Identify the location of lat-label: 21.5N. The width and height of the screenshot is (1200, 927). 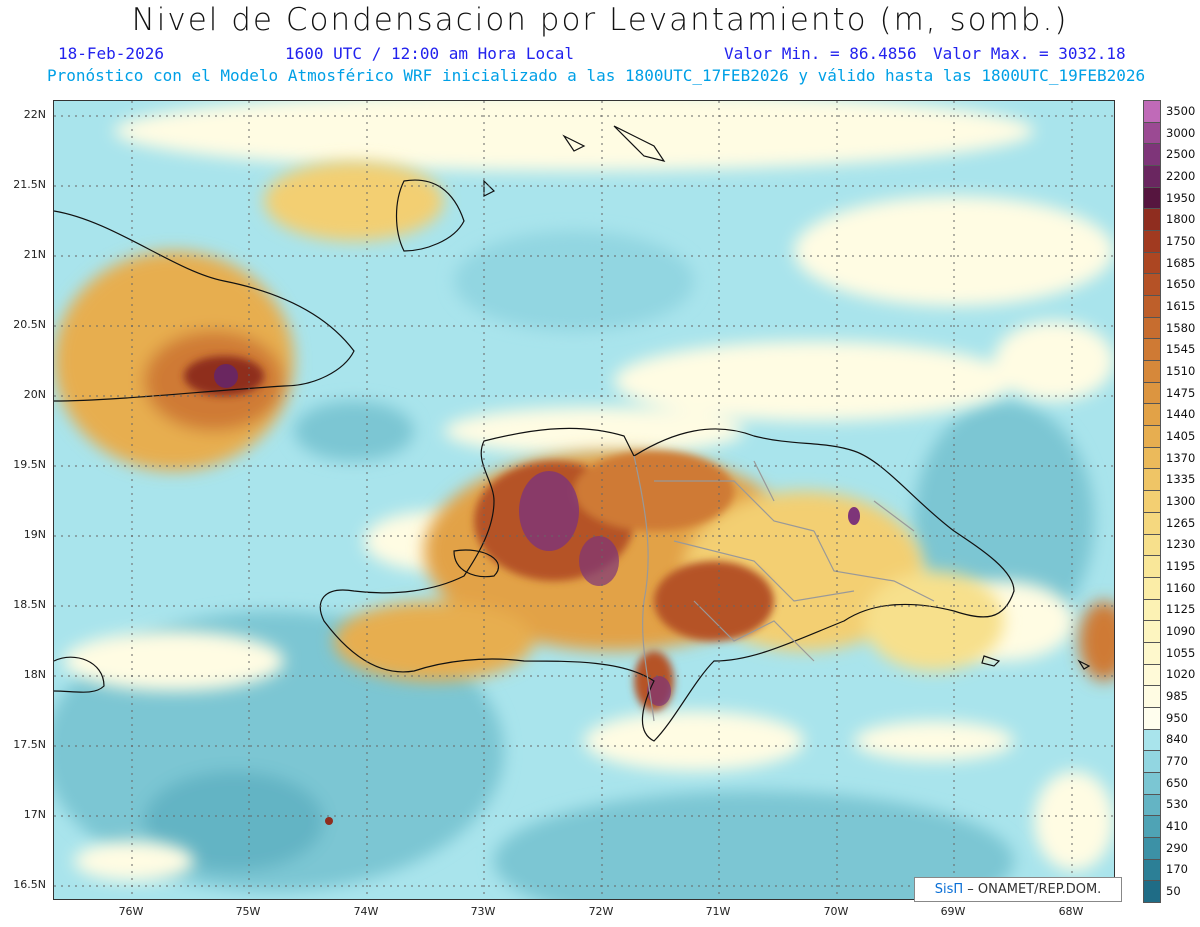
(29, 184).